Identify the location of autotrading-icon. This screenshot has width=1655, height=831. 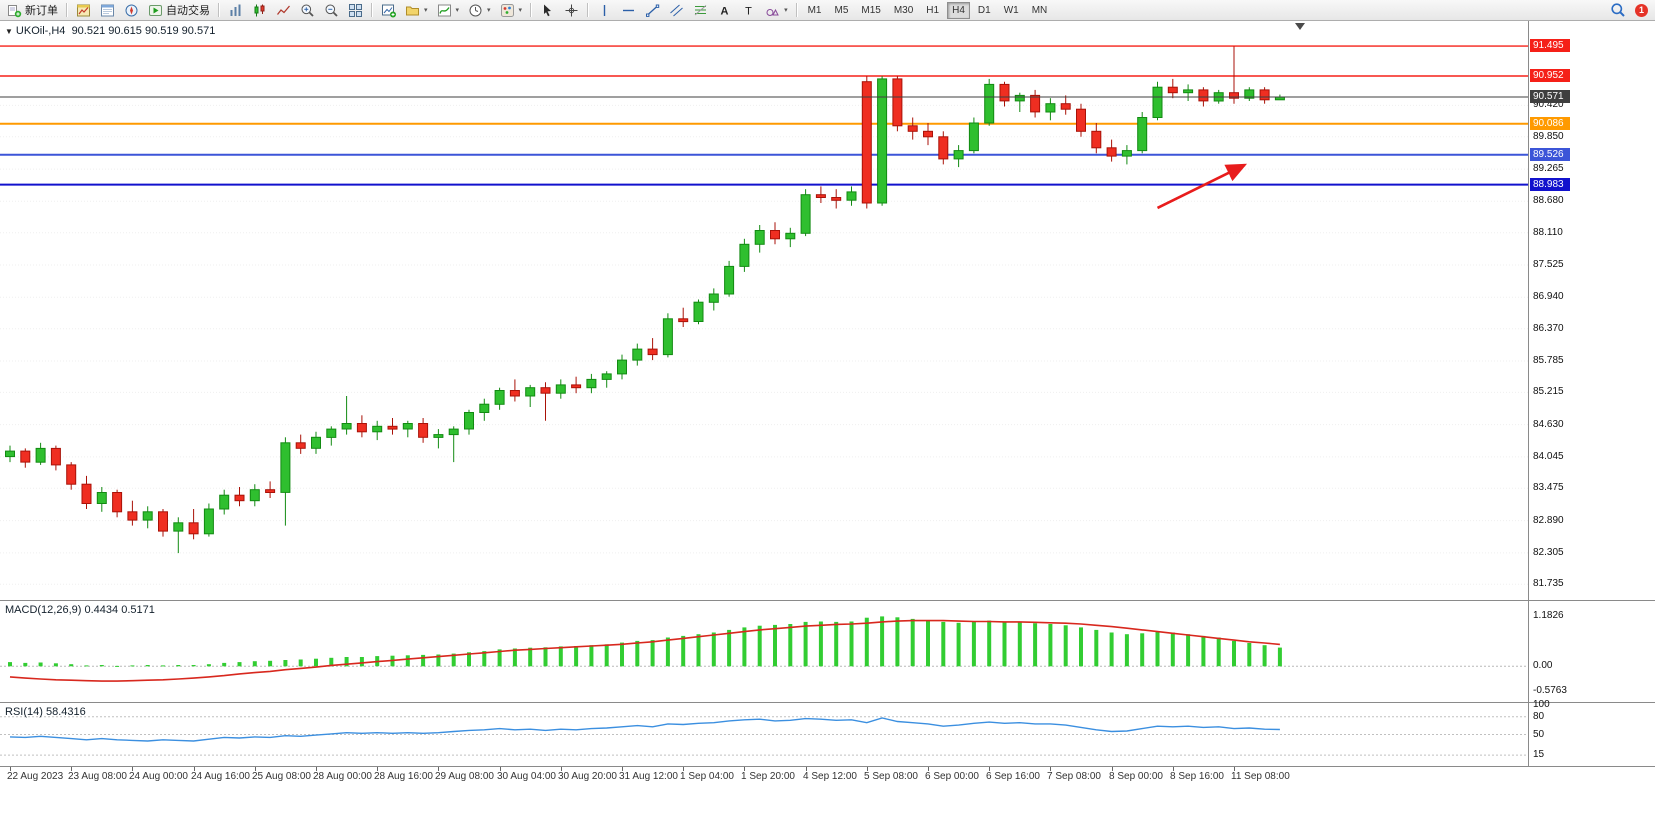
(155, 10).